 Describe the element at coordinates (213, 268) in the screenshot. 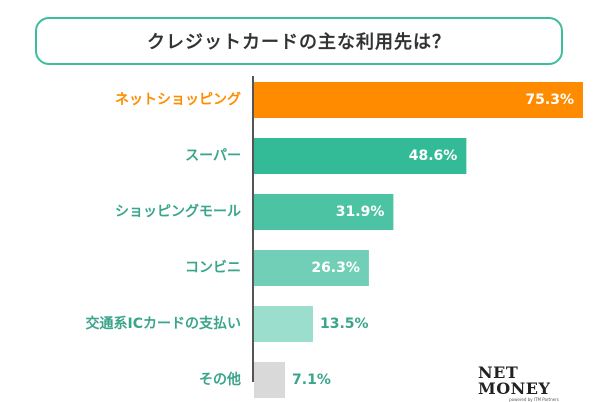

I see `category-label-4: コンビニ` at that location.